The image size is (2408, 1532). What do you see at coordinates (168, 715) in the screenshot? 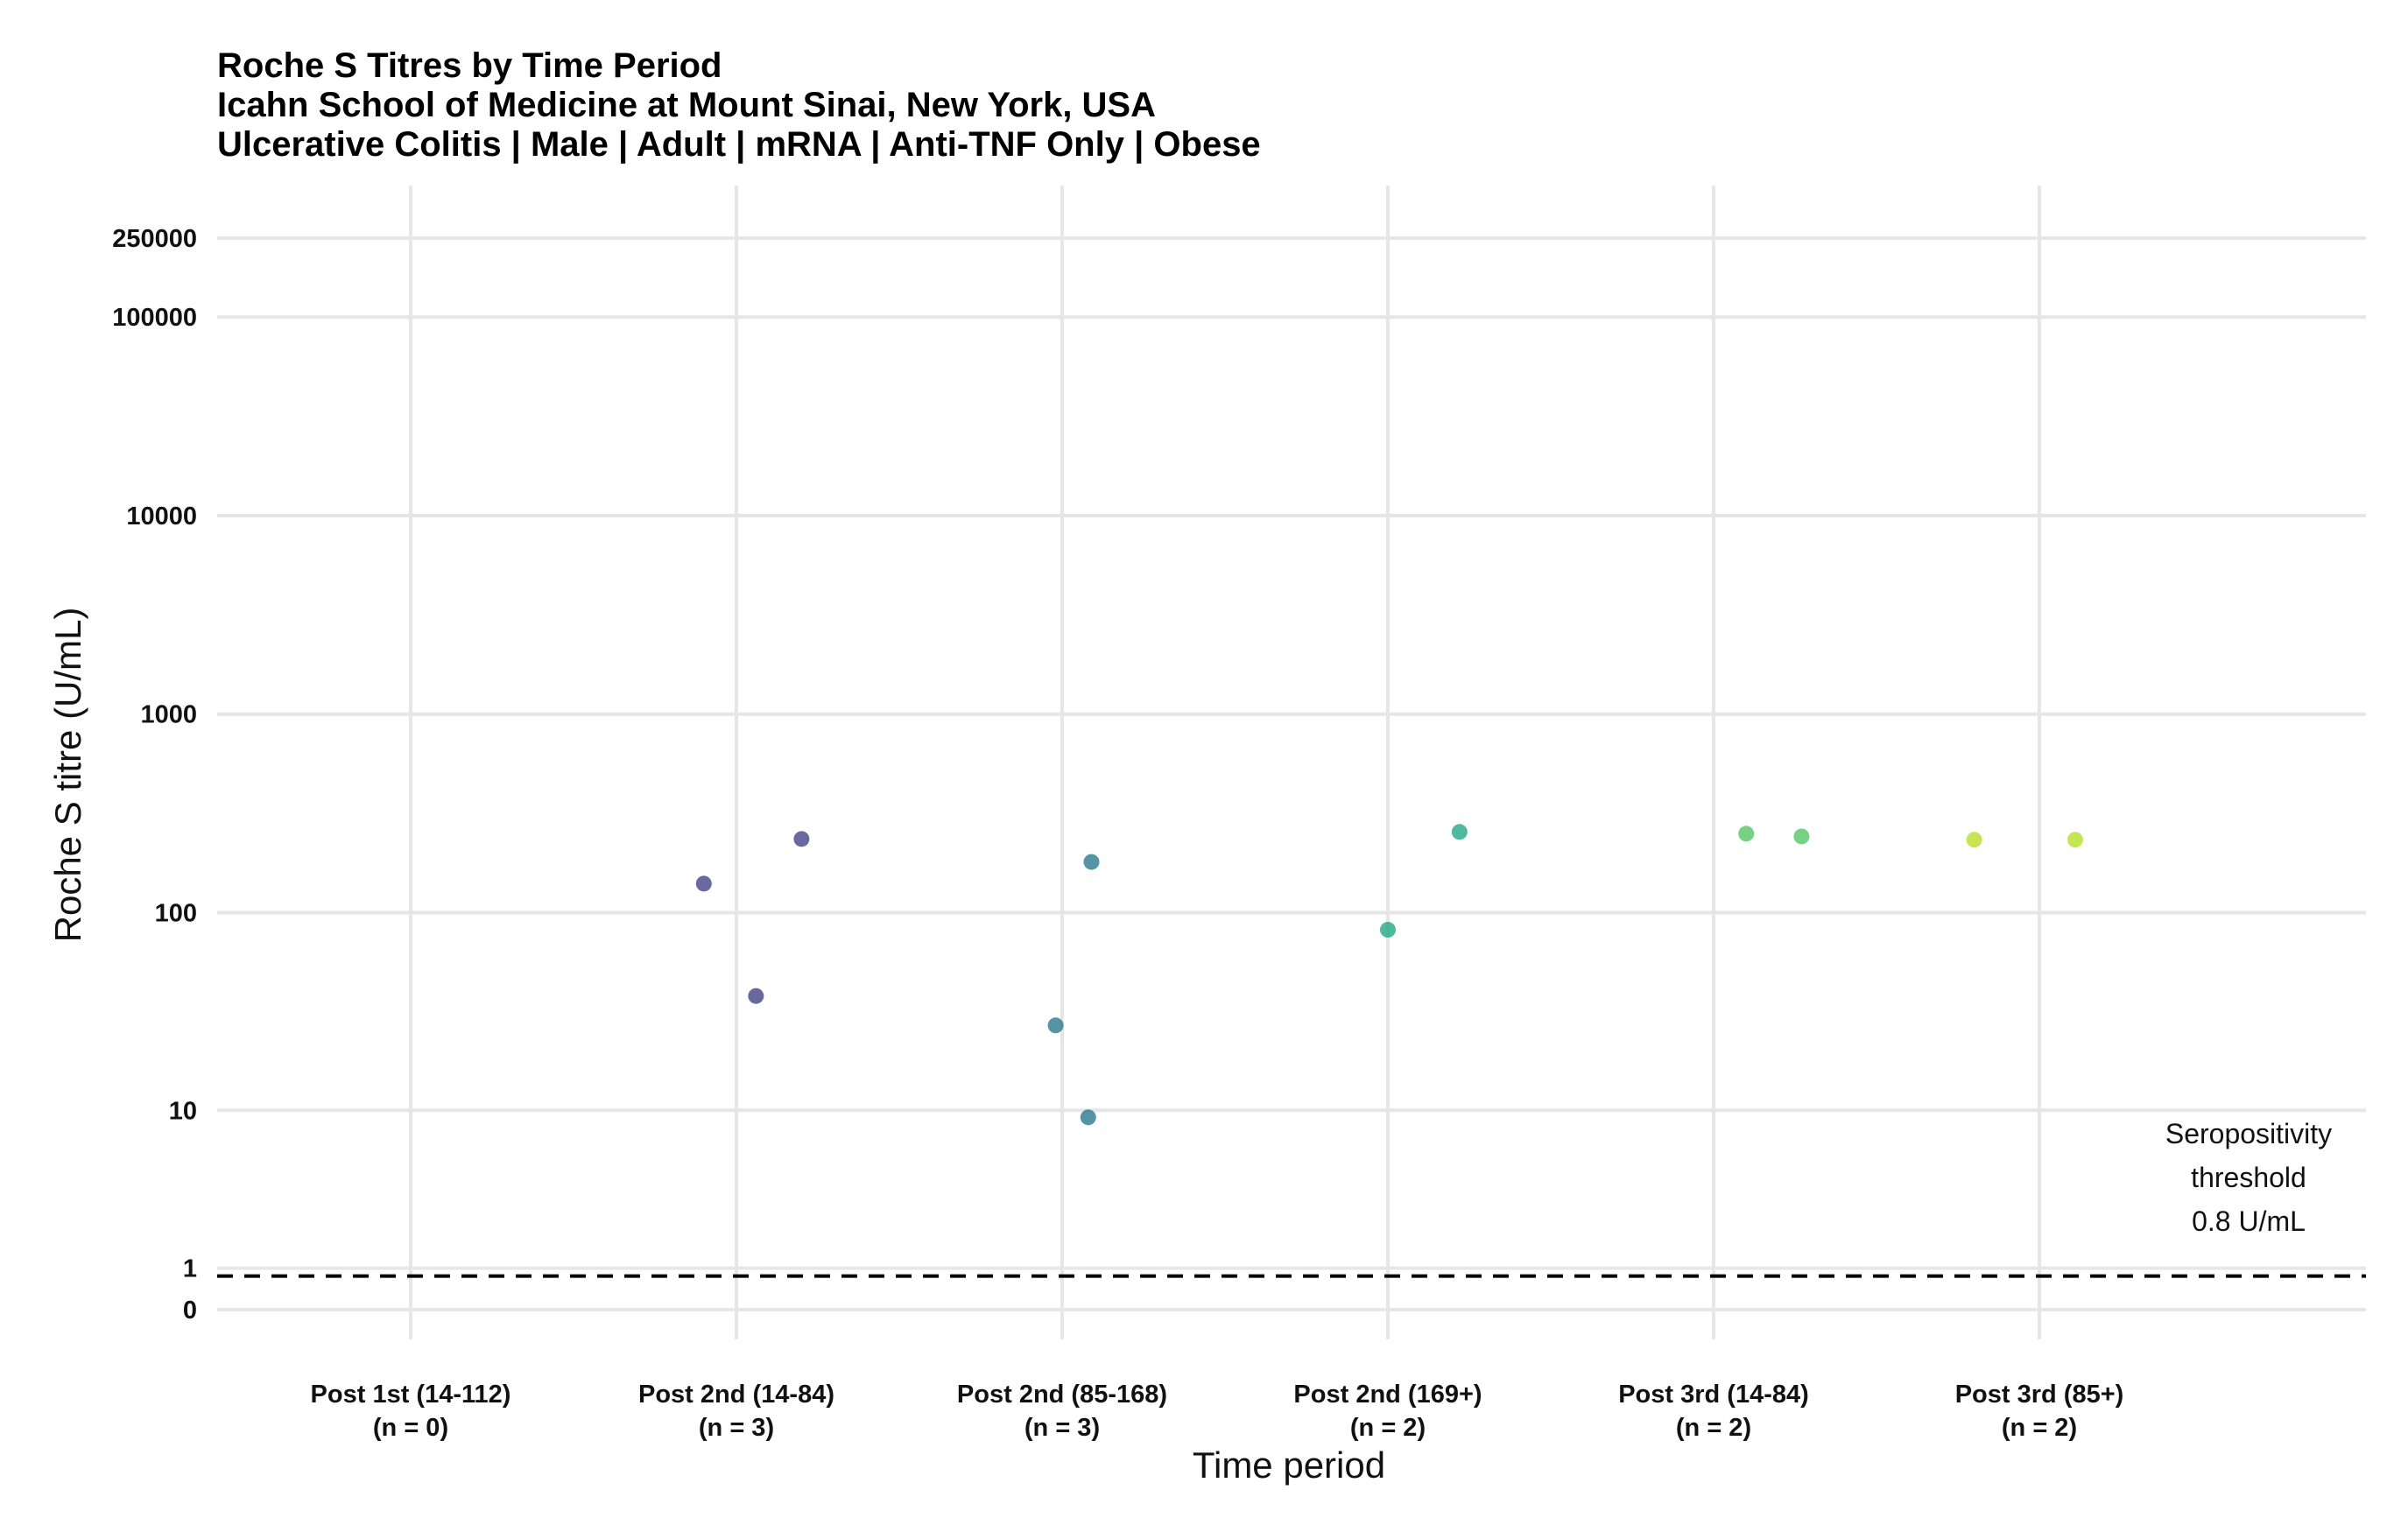
I see `y-tick-label: 1000` at bounding box center [168, 715].